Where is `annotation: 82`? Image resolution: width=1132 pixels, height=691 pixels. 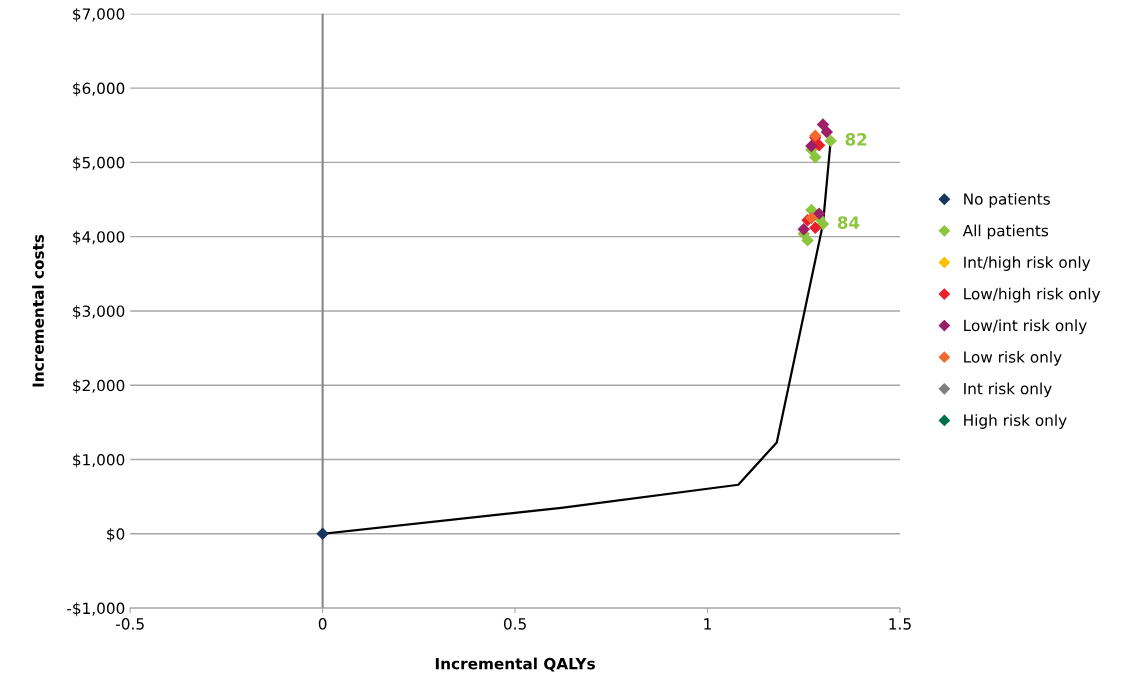 annotation: 82 is located at coordinates (856, 139).